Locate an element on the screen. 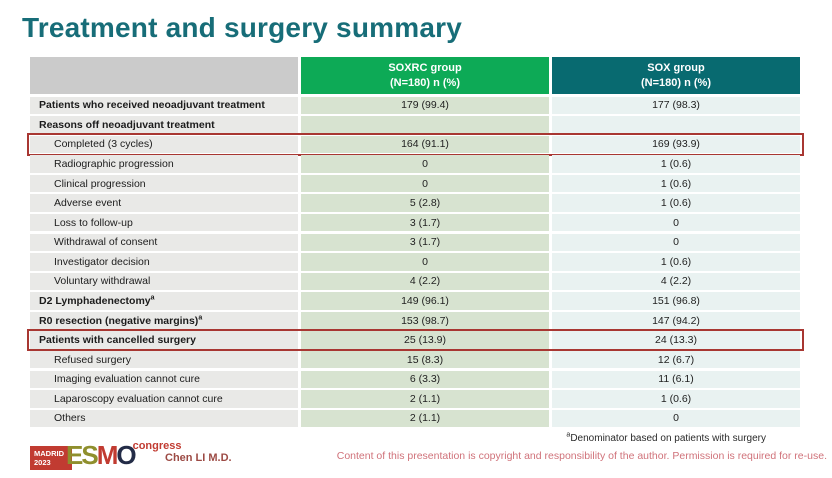  soxrc-value: 179 (99.4) is located at coordinates (425, 105).